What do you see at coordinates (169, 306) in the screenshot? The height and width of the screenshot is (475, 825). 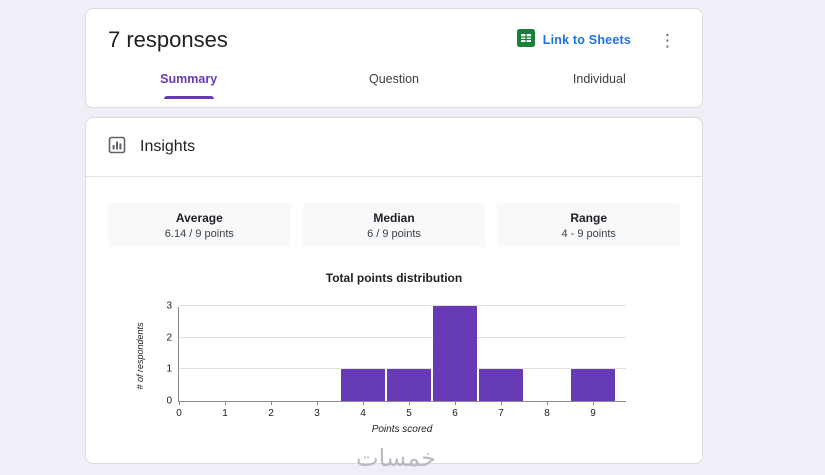 I see `y-tick-label: 3` at bounding box center [169, 306].